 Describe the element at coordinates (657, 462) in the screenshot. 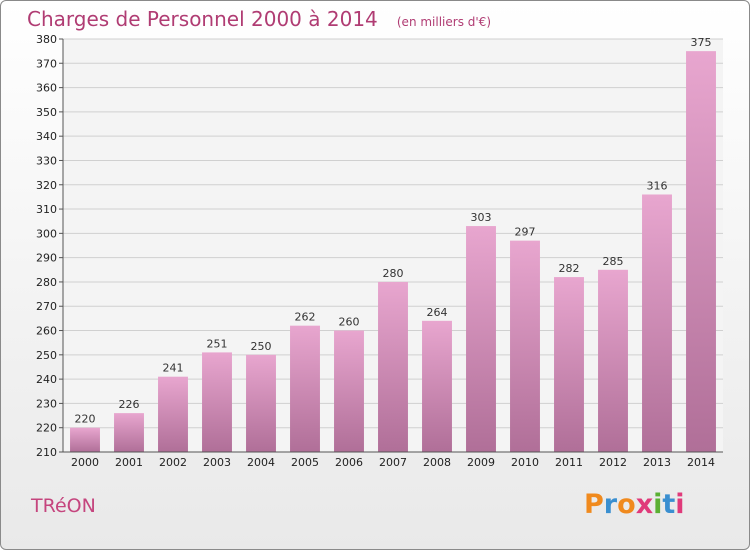

I see `x-tick-label: 2013` at that location.